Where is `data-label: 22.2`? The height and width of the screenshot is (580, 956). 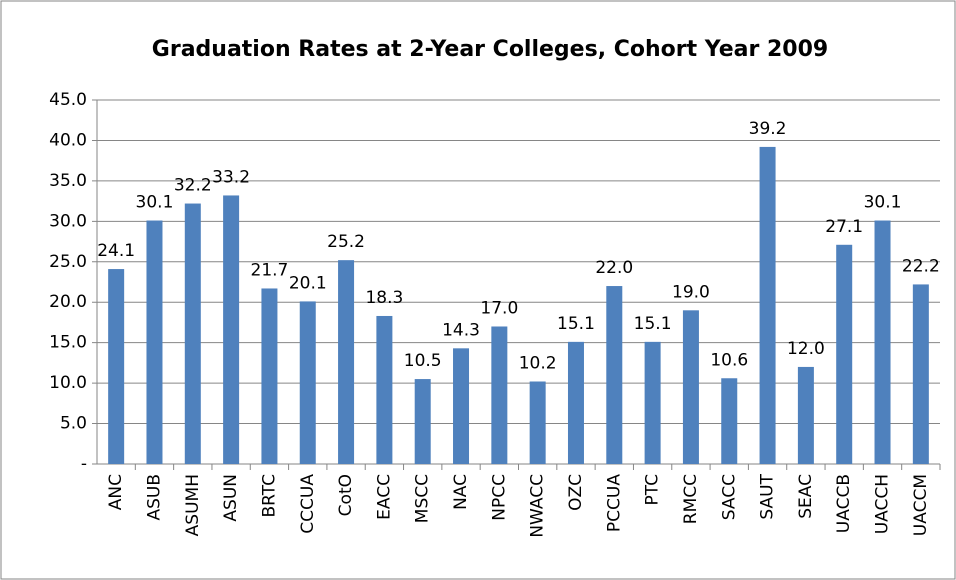 data-label: 22.2 is located at coordinates (921, 266).